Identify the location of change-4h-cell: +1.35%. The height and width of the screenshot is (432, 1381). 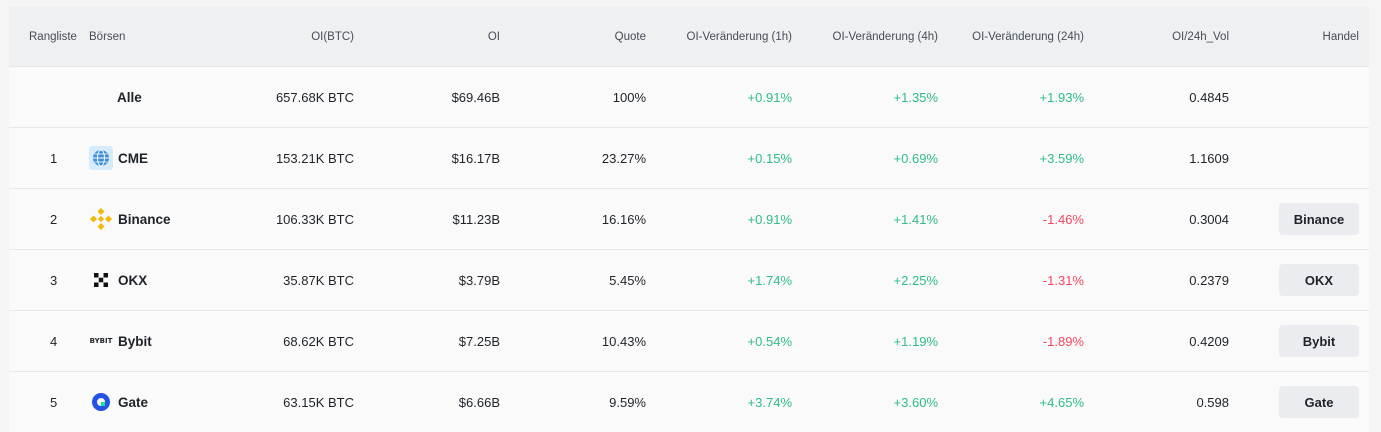
(915, 97).